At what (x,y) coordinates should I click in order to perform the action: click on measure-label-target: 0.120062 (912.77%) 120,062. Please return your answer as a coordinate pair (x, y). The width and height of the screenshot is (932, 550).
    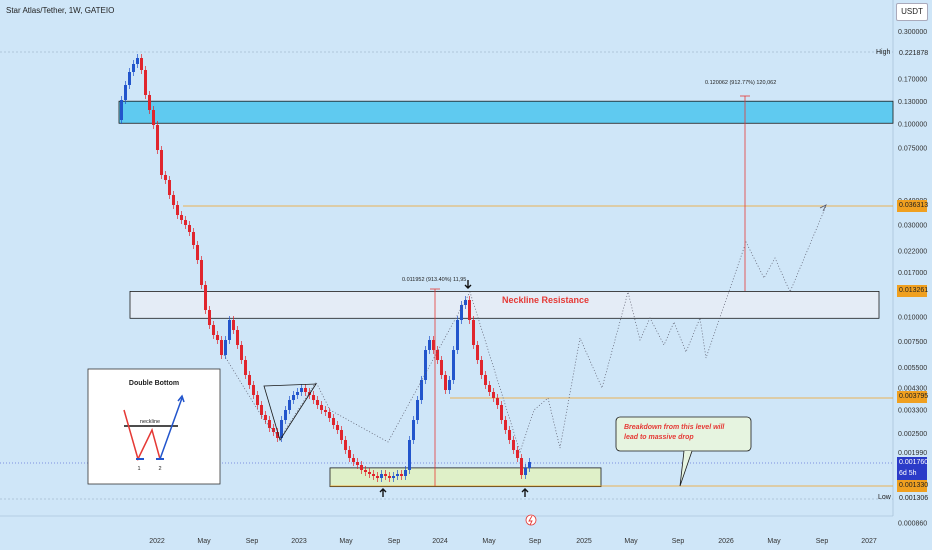
    Looking at the image, I should click on (740, 83).